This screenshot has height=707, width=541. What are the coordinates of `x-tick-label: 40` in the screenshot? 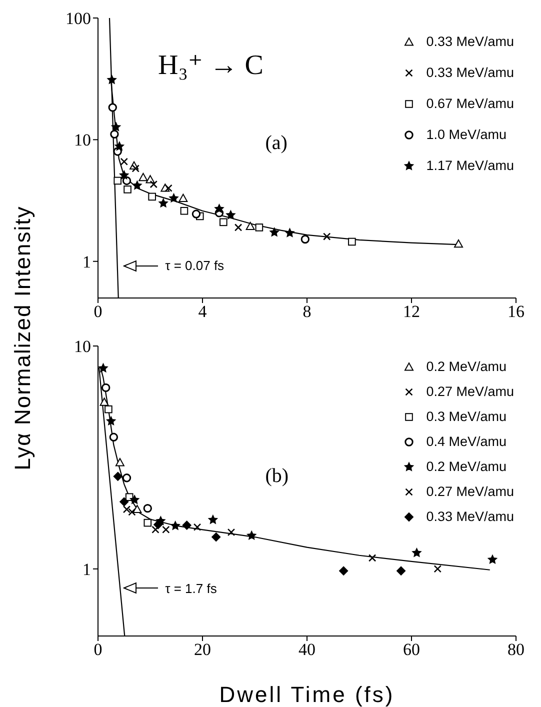 It's located at (307, 650).